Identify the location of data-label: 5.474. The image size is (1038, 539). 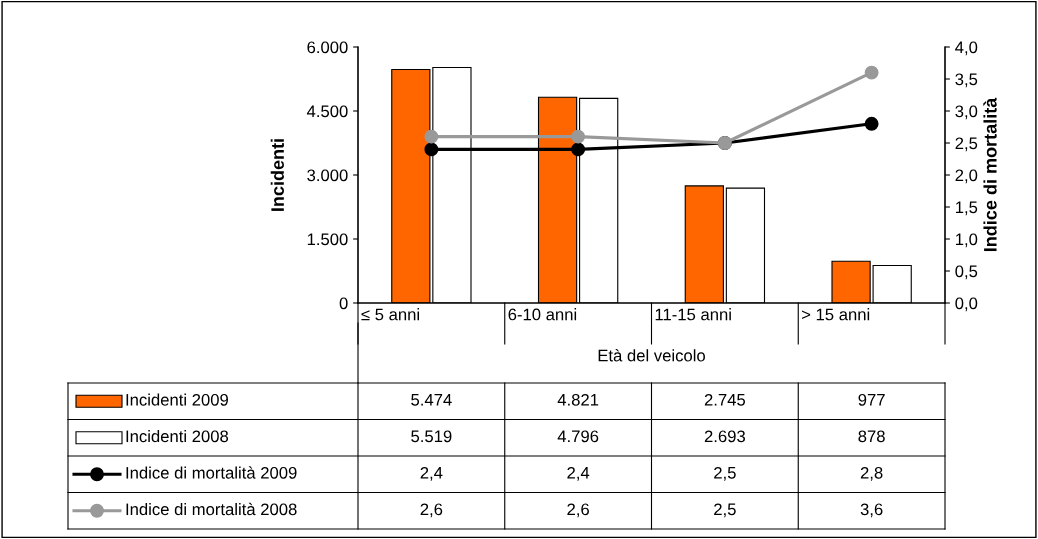
(431, 400).